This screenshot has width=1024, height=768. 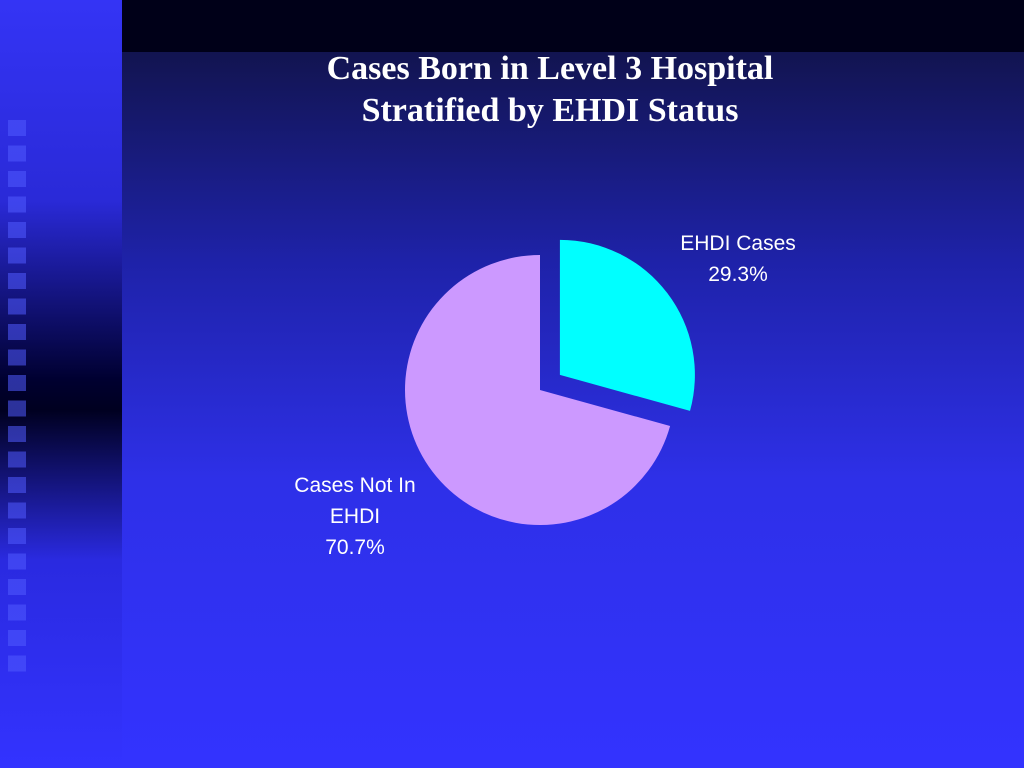 What do you see at coordinates (17, 400) in the screenshot?
I see `decoration` at bounding box center [17, 400].